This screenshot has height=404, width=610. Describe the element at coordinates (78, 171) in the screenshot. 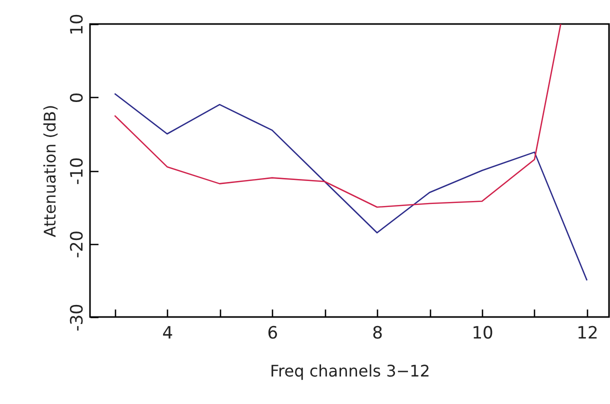

I see `y-tick-label: -10` at that location.